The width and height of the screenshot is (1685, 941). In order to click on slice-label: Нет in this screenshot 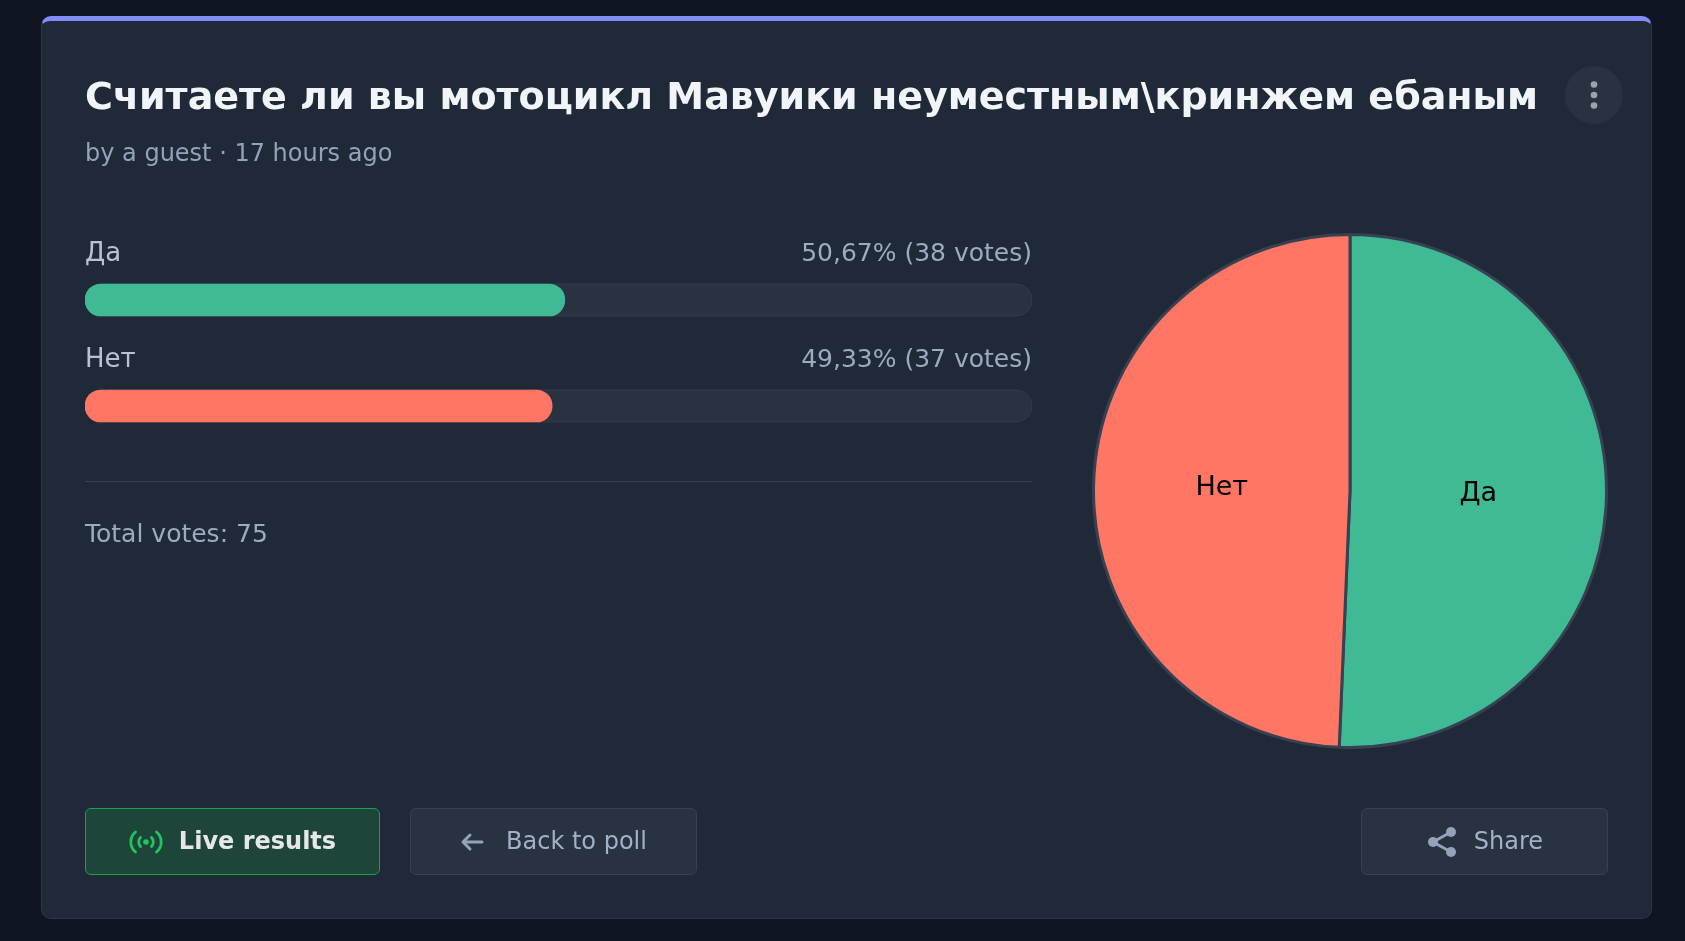, I will do `click(1222, 486)`.